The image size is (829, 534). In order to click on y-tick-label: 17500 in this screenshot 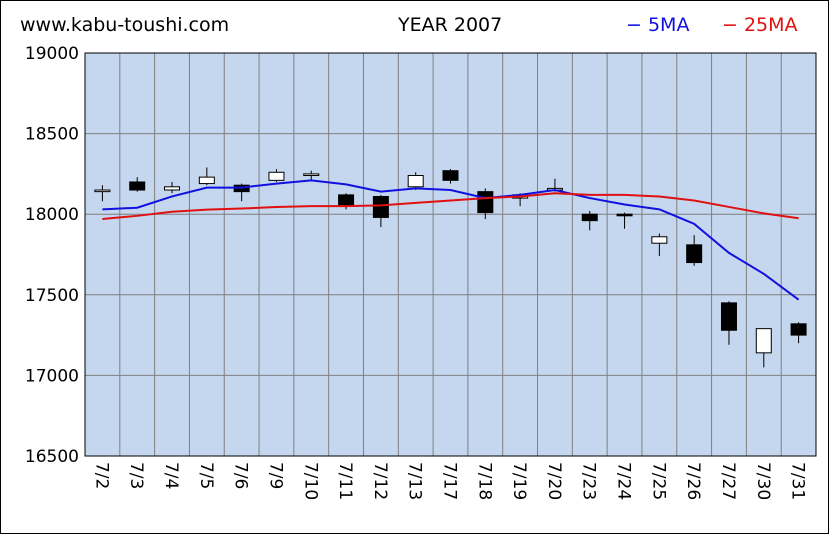, I will do `click(52, 296)`.